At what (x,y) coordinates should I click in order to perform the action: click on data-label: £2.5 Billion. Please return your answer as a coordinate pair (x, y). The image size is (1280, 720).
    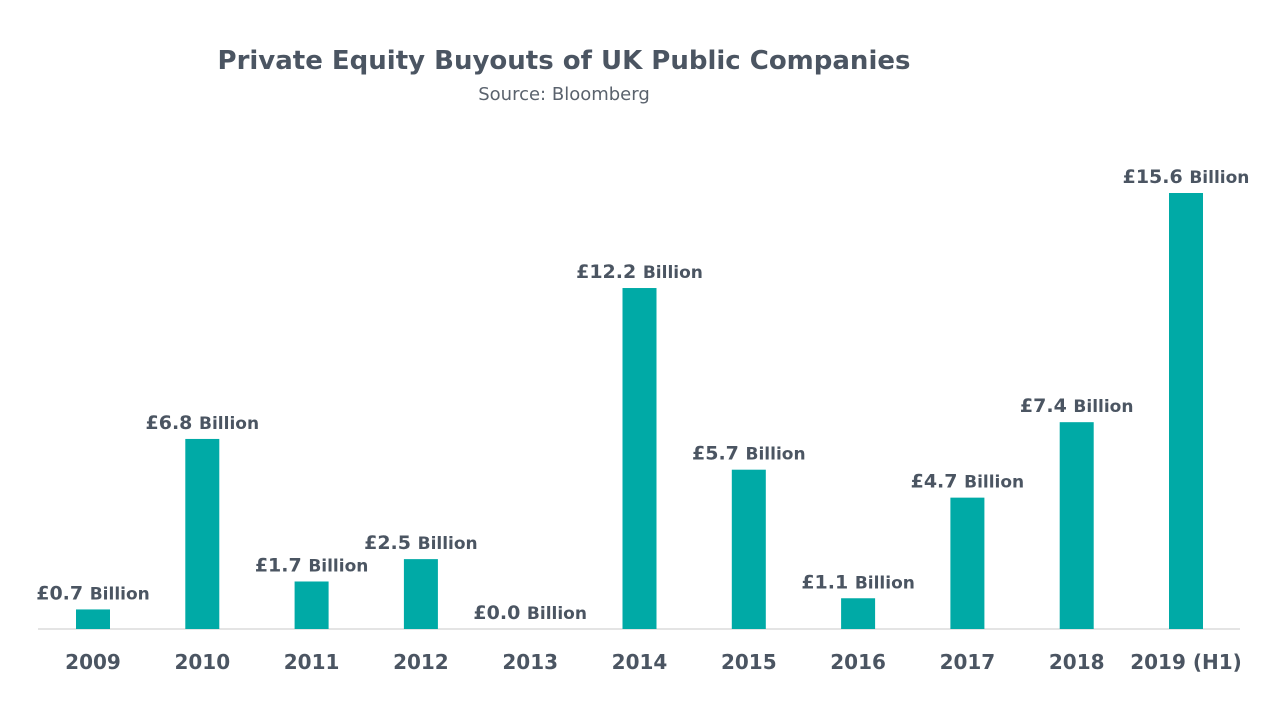
    Looking at the image, I should click on (421, 543).